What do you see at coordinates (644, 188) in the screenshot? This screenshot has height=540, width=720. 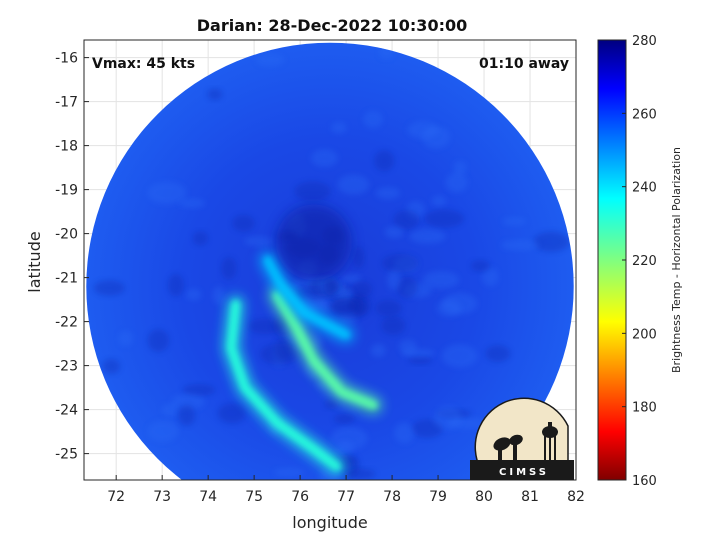 I see `colorbar-tick-label: 240` at bounding box center [644, 188].